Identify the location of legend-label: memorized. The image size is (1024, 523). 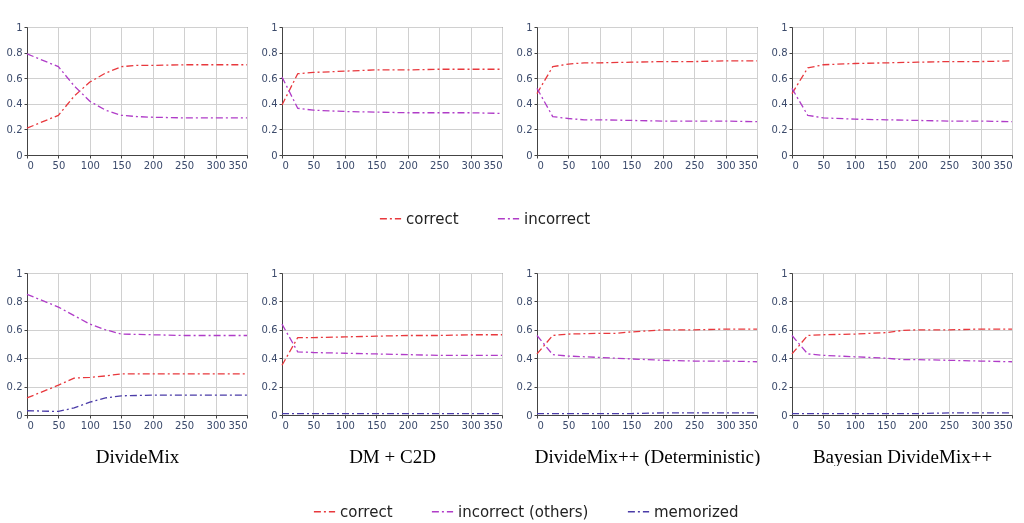
(696, 511).